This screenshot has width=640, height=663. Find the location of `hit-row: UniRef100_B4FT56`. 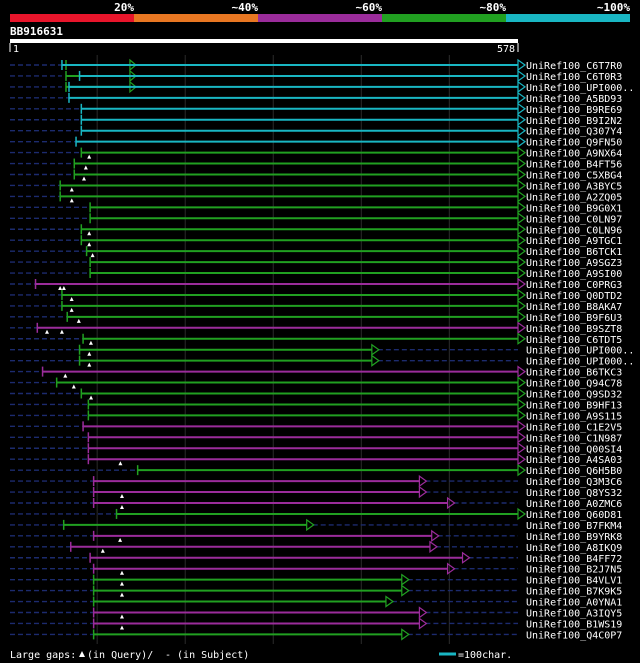

hit-row: UniRef100_B4FT56 is located at coordinates (316, 164).